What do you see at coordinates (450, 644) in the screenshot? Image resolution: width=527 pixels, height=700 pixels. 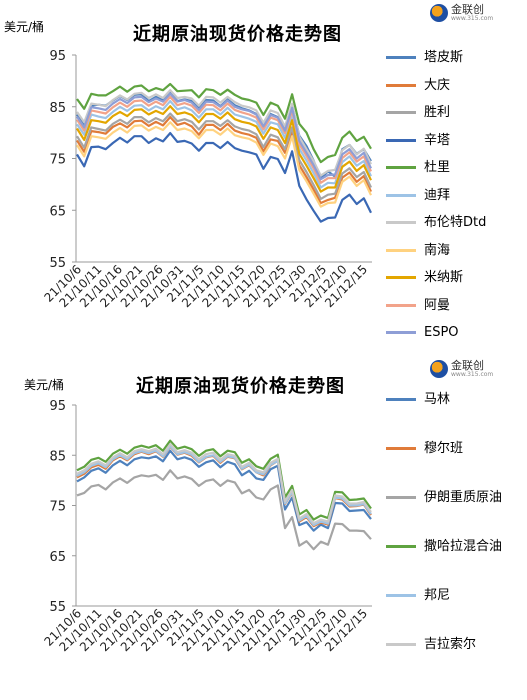 I see `legend-label: 吉拉索尔` at bounding box center [450, 644].